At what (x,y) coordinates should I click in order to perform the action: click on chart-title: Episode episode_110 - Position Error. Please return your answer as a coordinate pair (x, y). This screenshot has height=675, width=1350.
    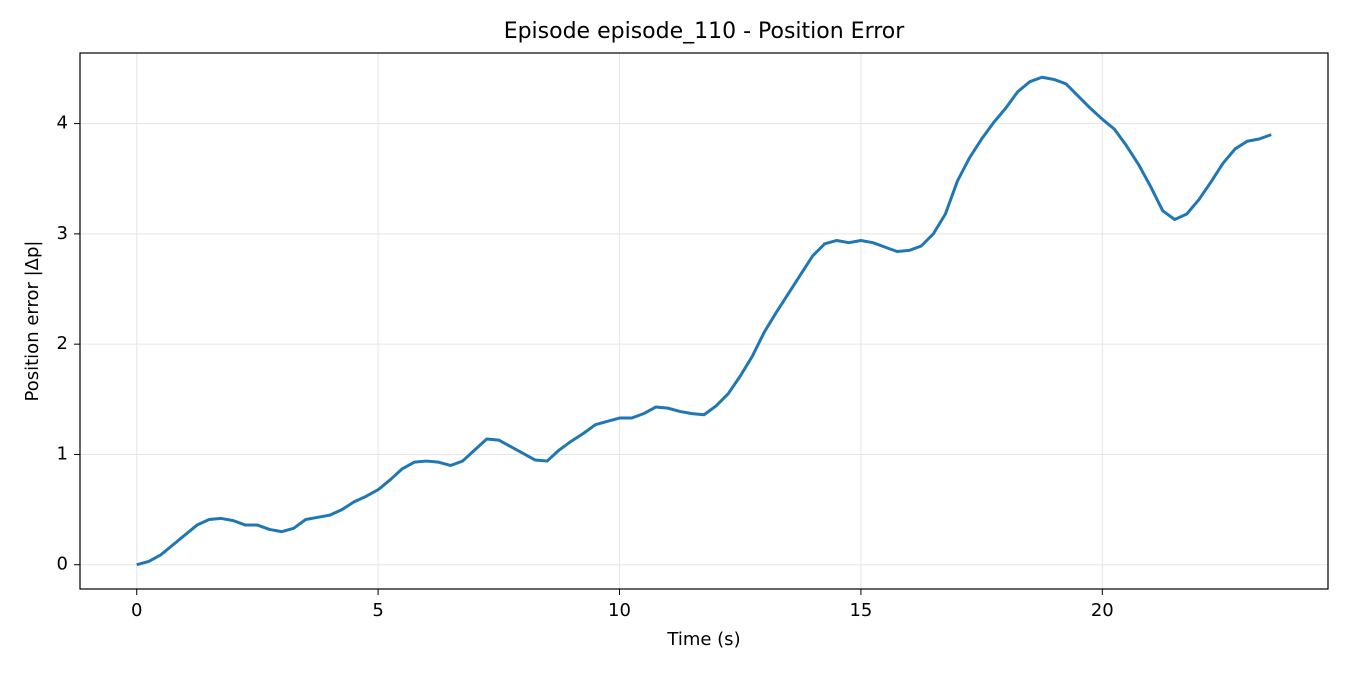
    Looking at the image, I should click on (705, 31).